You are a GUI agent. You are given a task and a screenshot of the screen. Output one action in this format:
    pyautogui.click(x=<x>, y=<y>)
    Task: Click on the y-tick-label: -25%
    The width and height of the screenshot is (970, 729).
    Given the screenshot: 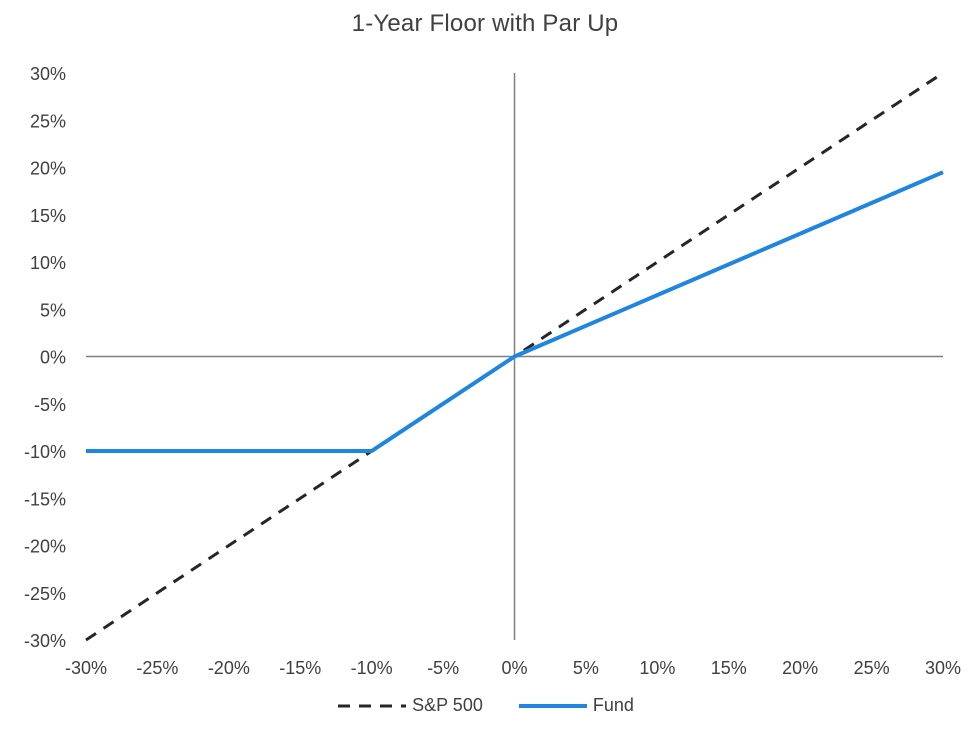 What is the action you would take?
    pyautogui.click(x=45, y=594)
    